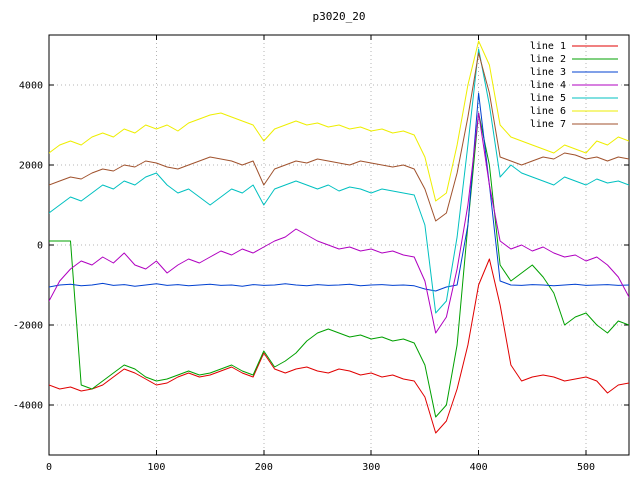  Describe the element at coordinates (156, 467) in the screenshot. I see `x-tick-label: 100` at that location.